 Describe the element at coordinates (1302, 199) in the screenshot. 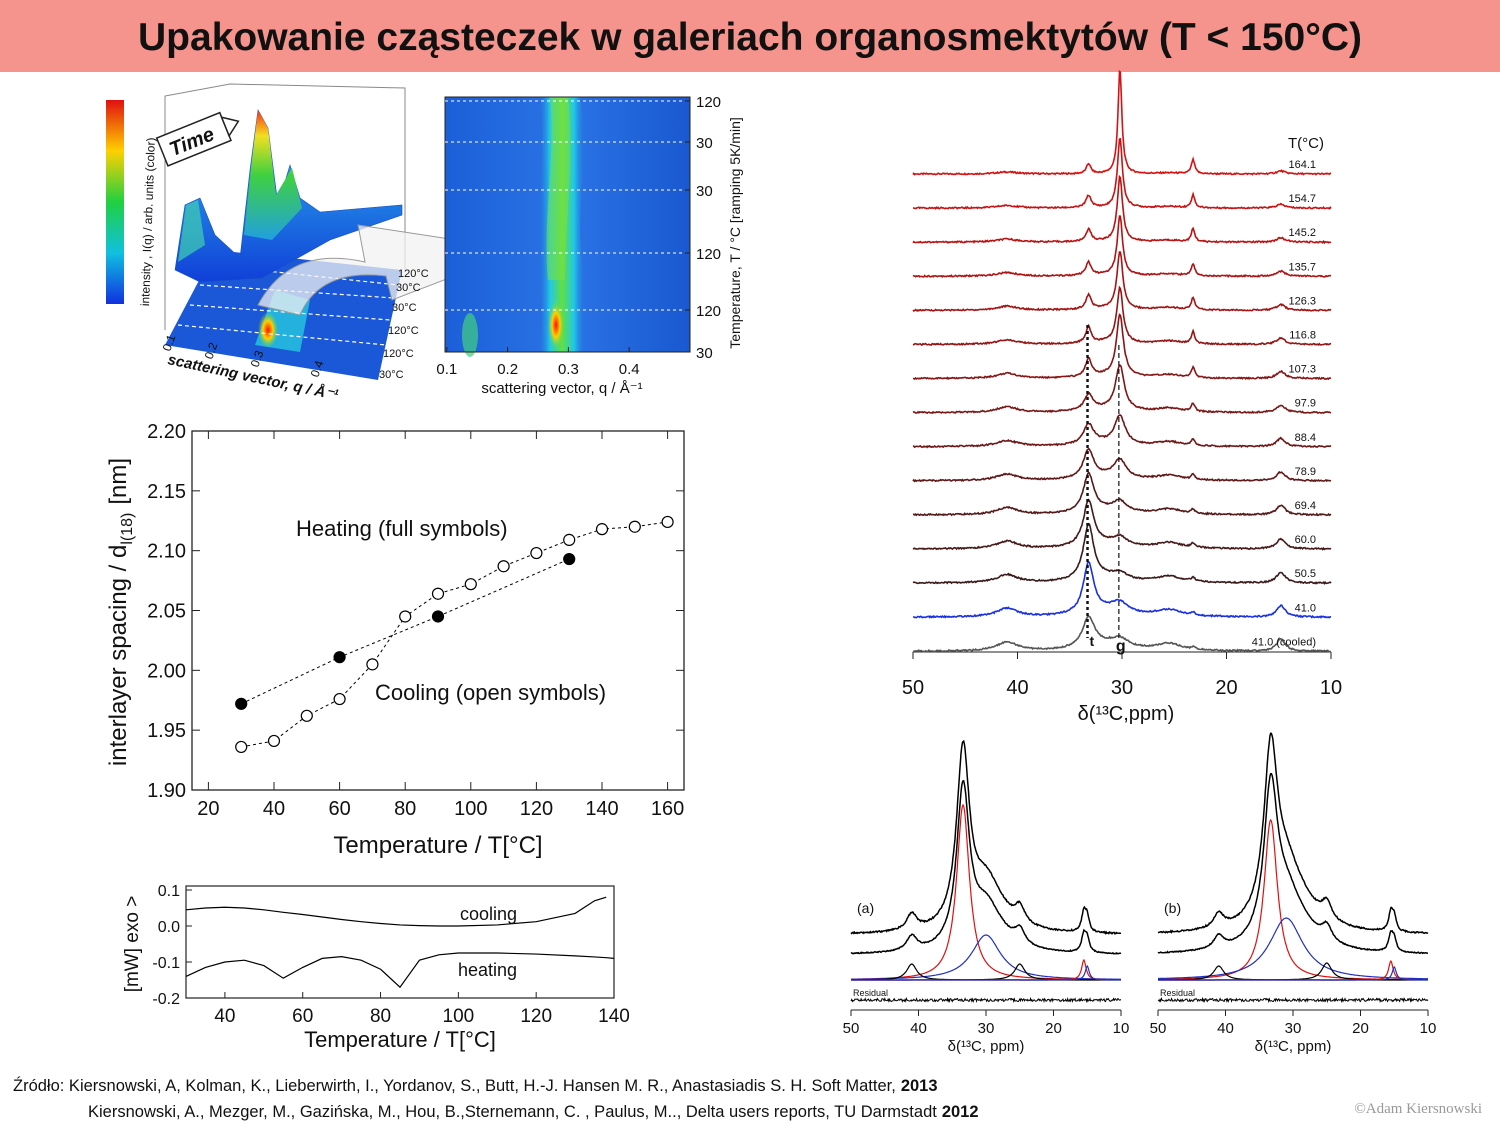

I see `trace-label: 154.7` at that location.